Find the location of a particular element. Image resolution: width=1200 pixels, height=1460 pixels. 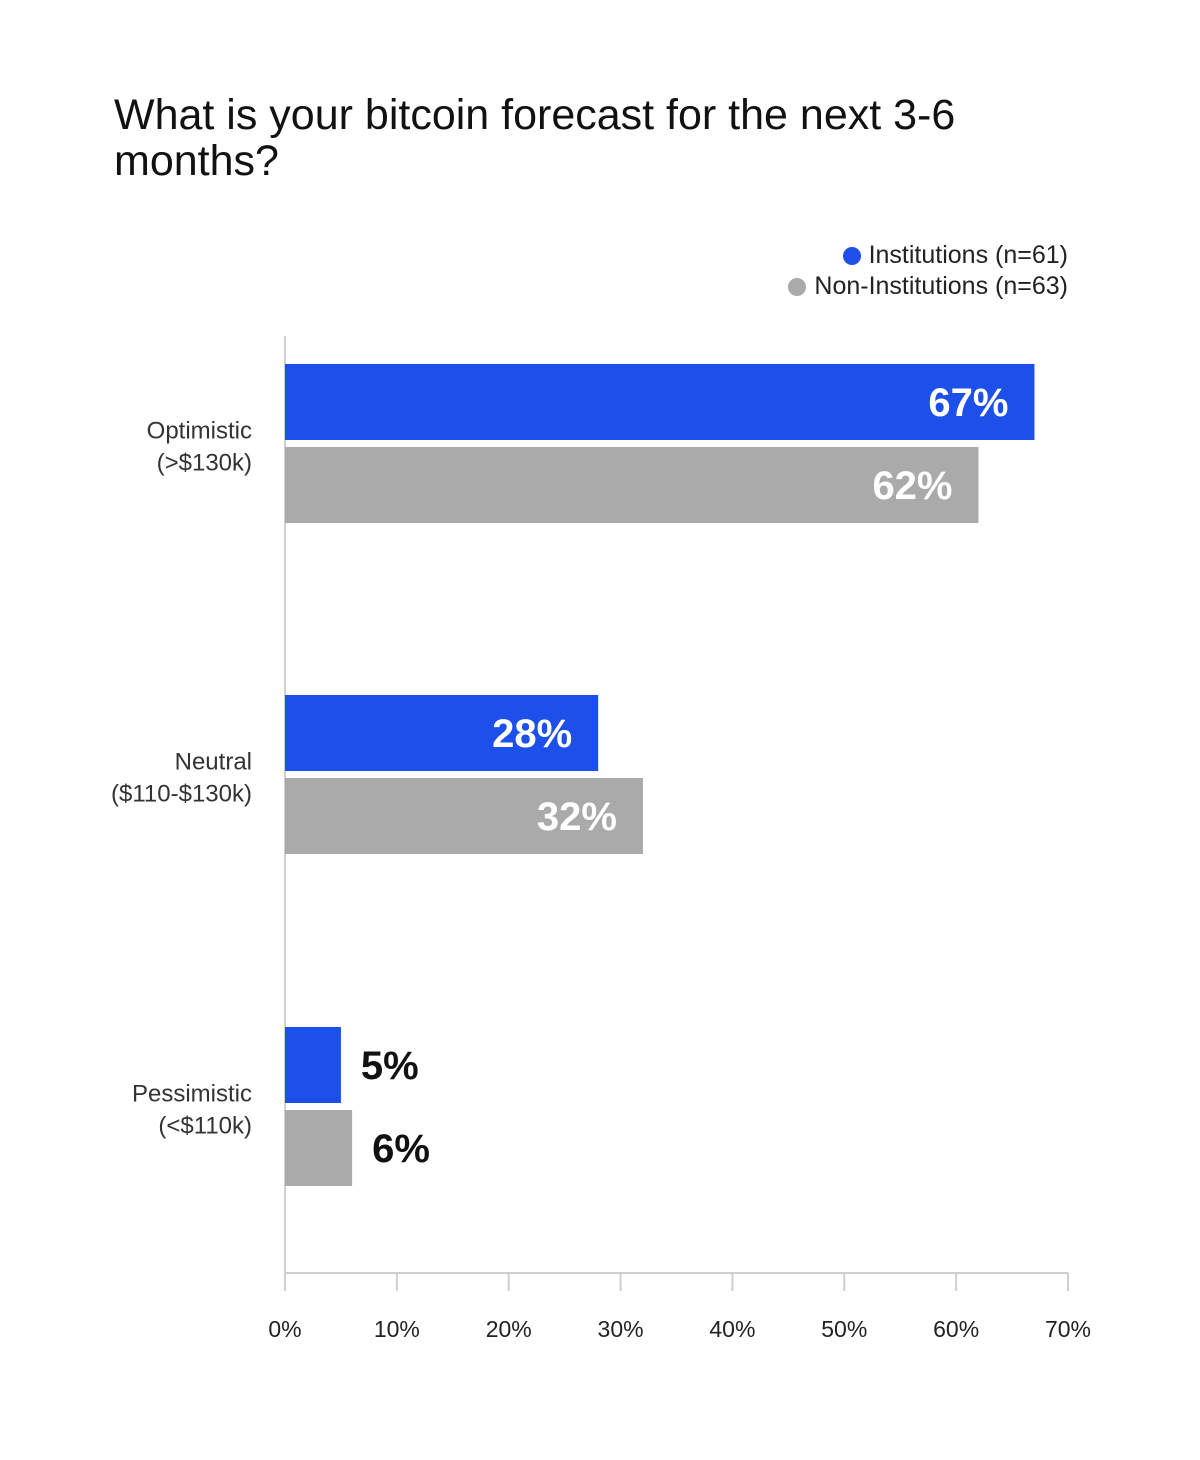

legend-item-institutions: Institutions (n=61) is located at coordinates (928, 255).